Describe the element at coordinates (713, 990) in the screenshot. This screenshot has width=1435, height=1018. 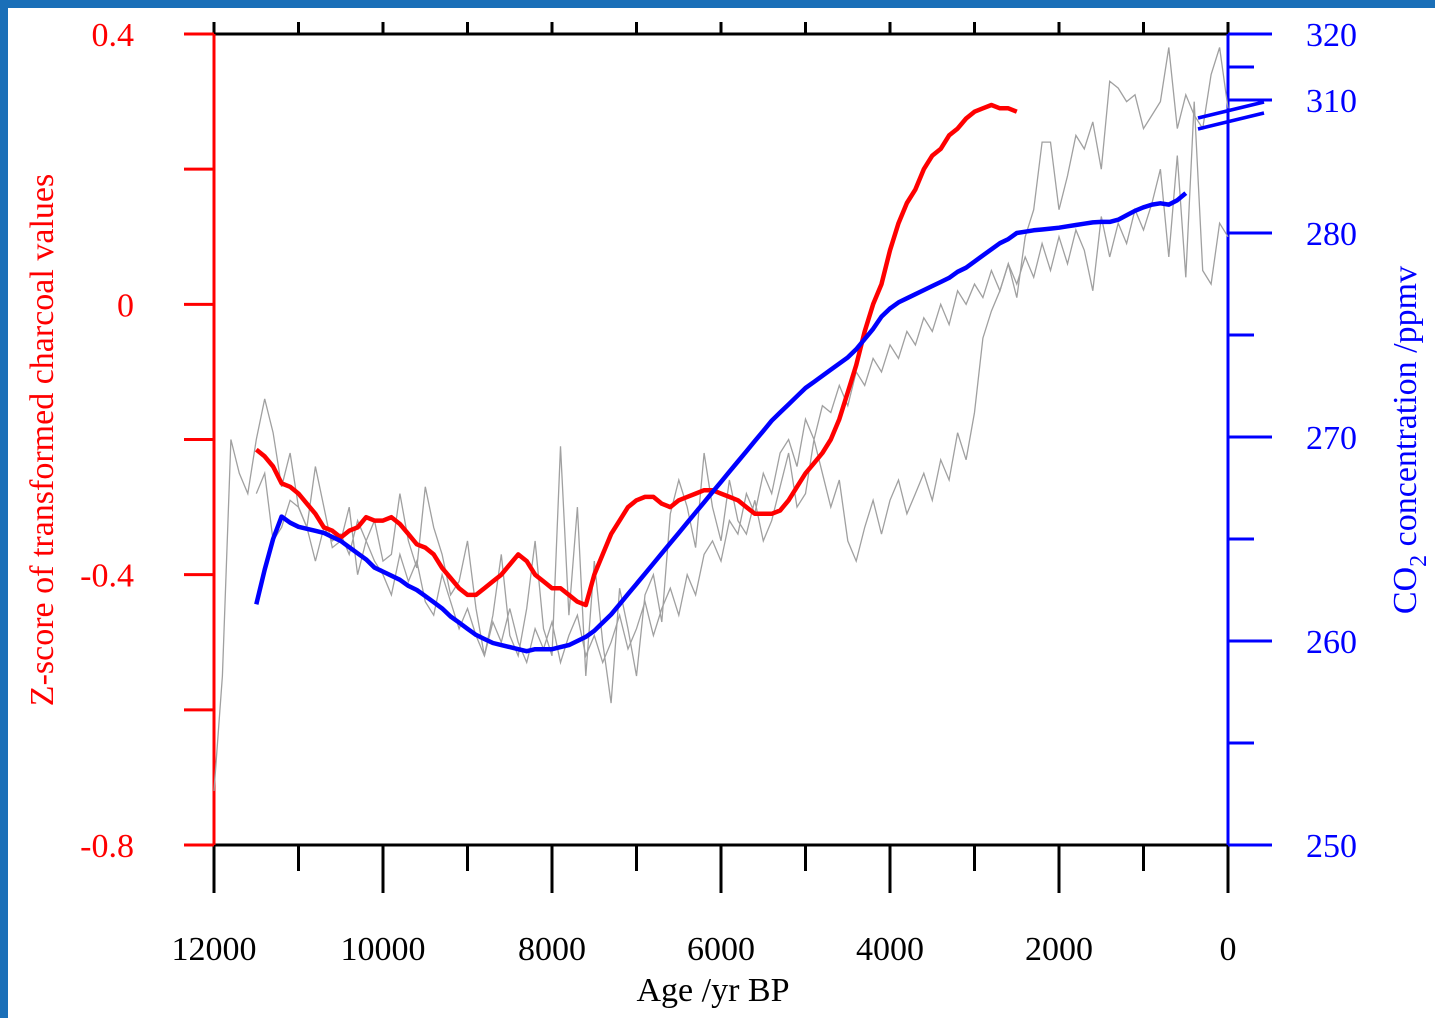
I see `x-axis-title: Age /yr BP` at that location.